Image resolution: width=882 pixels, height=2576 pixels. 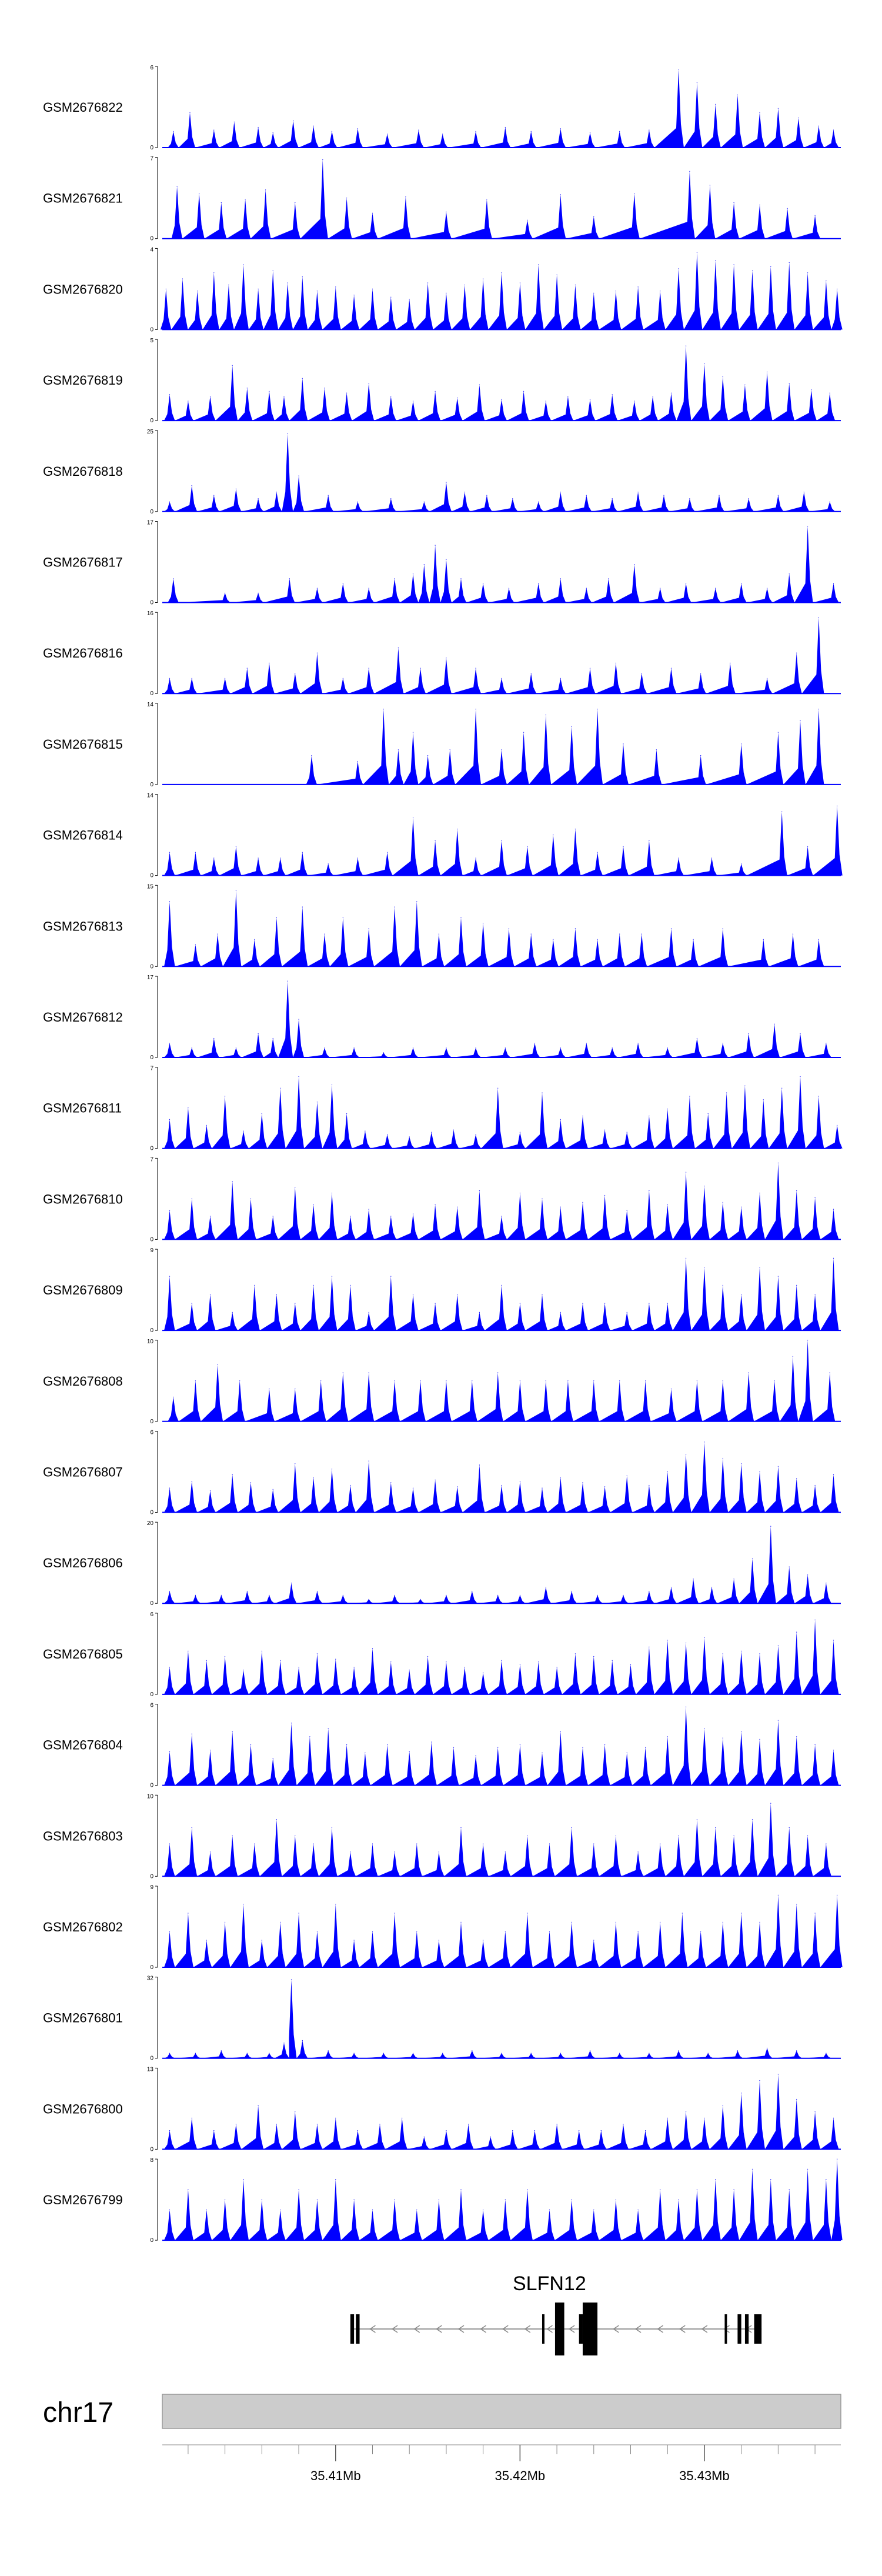 I want to click on track-label: GSM2676813, so click(x=83, y=926).